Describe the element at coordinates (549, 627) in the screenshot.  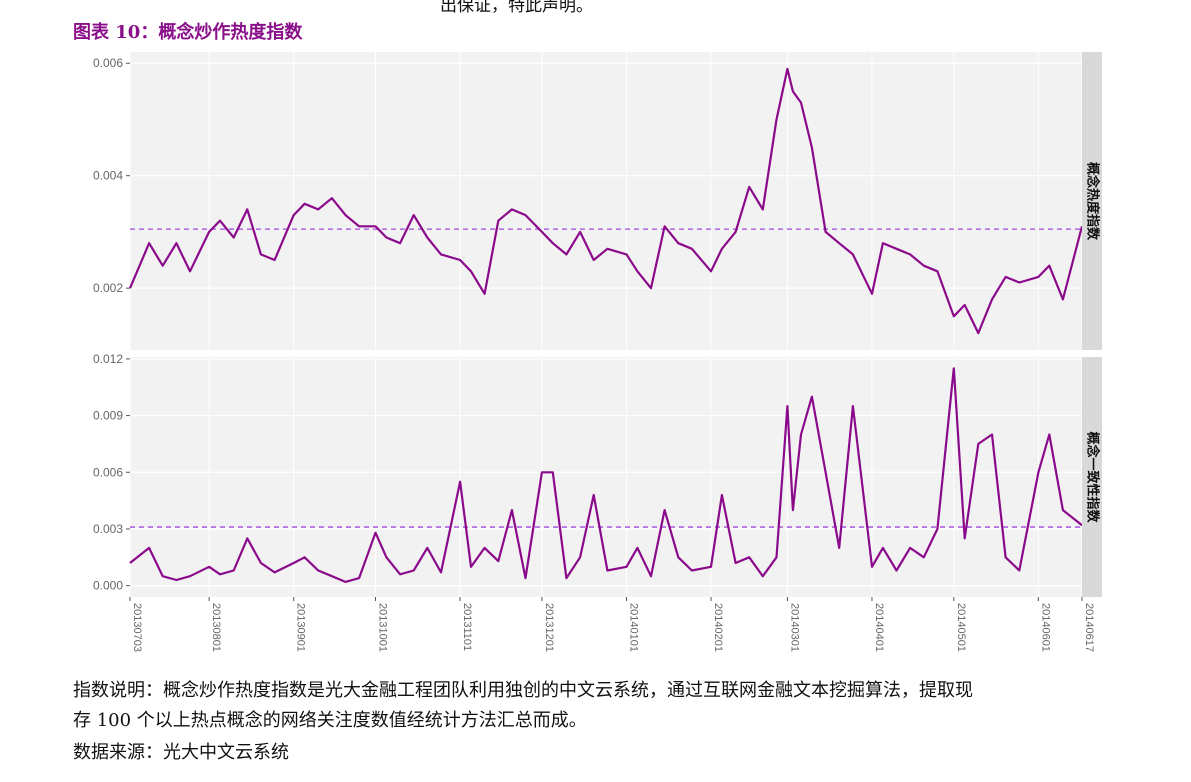
I see `x-tick-label: 20131201` at that location.